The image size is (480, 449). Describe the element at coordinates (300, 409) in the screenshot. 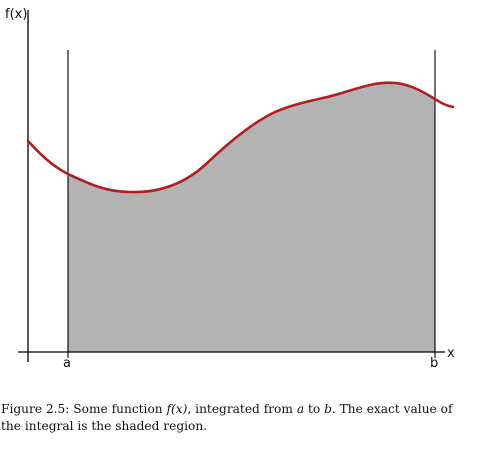

I see `caption-lower-bound: a` at that location.